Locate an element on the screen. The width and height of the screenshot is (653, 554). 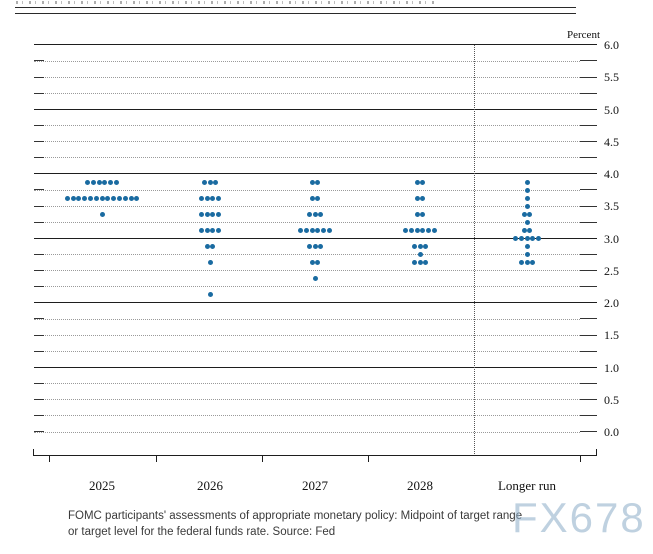
gridline-minor-5.75 is located at coordinates (307, 61).